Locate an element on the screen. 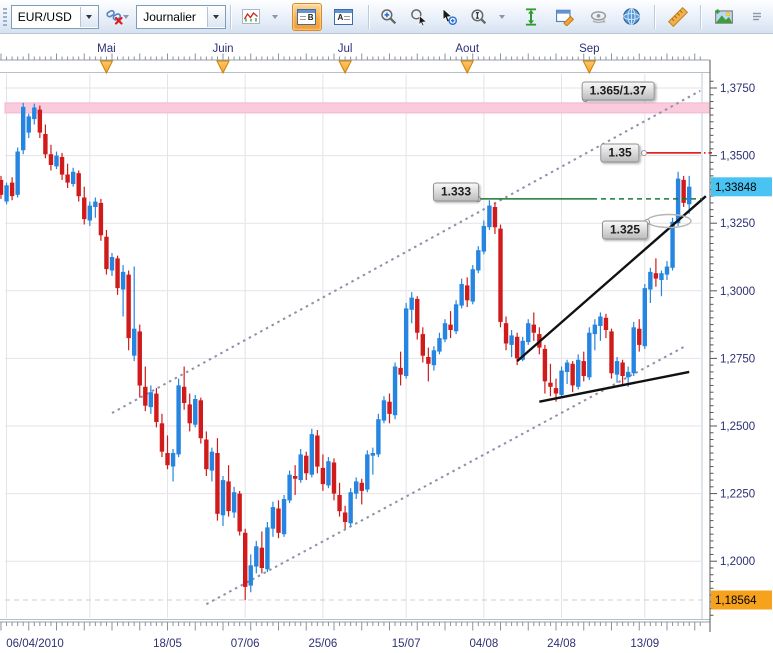 The height and width of the screenshot is (653, 773). zoom-select-button is located at coordinates (419, 17).